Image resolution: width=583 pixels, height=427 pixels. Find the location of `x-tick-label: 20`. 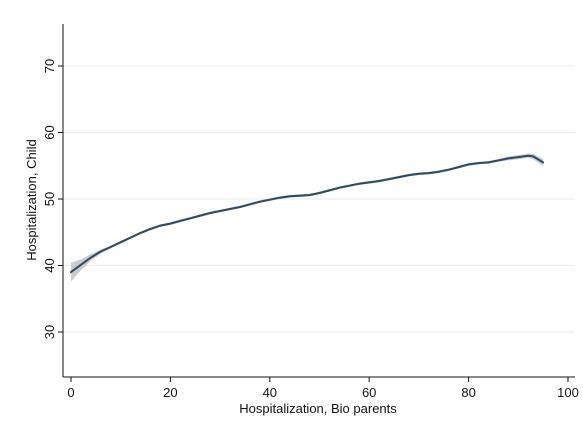

x-tick-label: 20 is located at coordinates (170, 392).